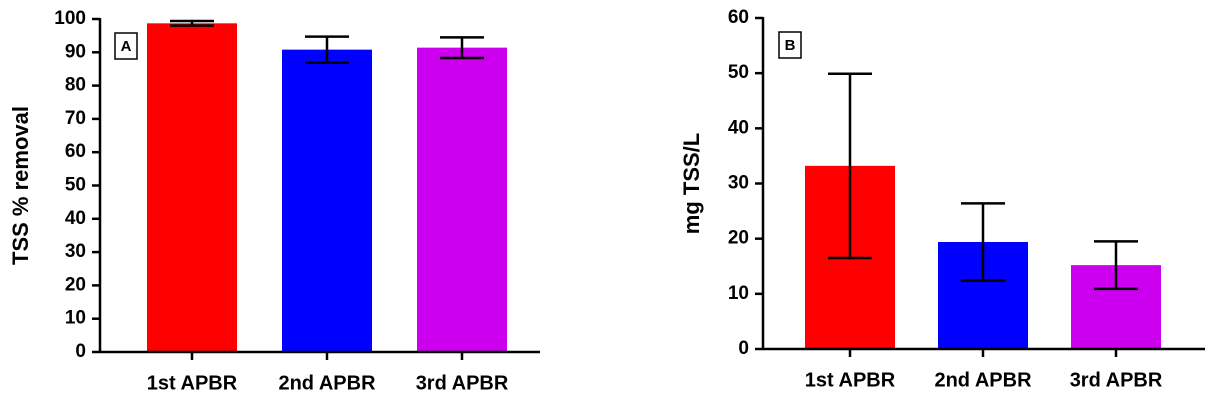 Image resolution: width=1213 pixels, height=401 pixels. What do you see at coordinates (70, 18) in the screenshot?
I see `y-tick-label: 100` at bounding box center [70, 18].